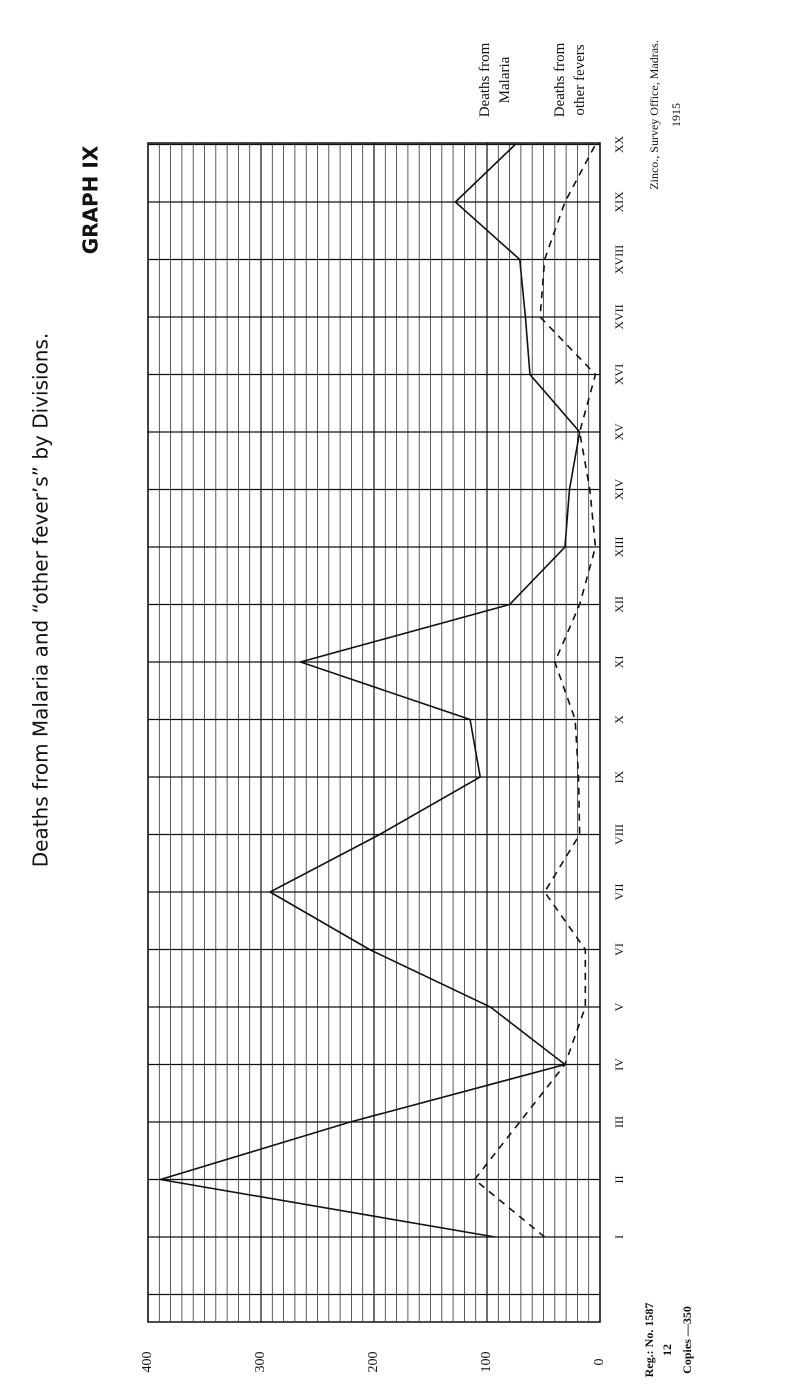  What do you see at coordinates (667, 1350) in the screenshot?
I see `reg-number-note: 12` at bounding box center [667, 1350].